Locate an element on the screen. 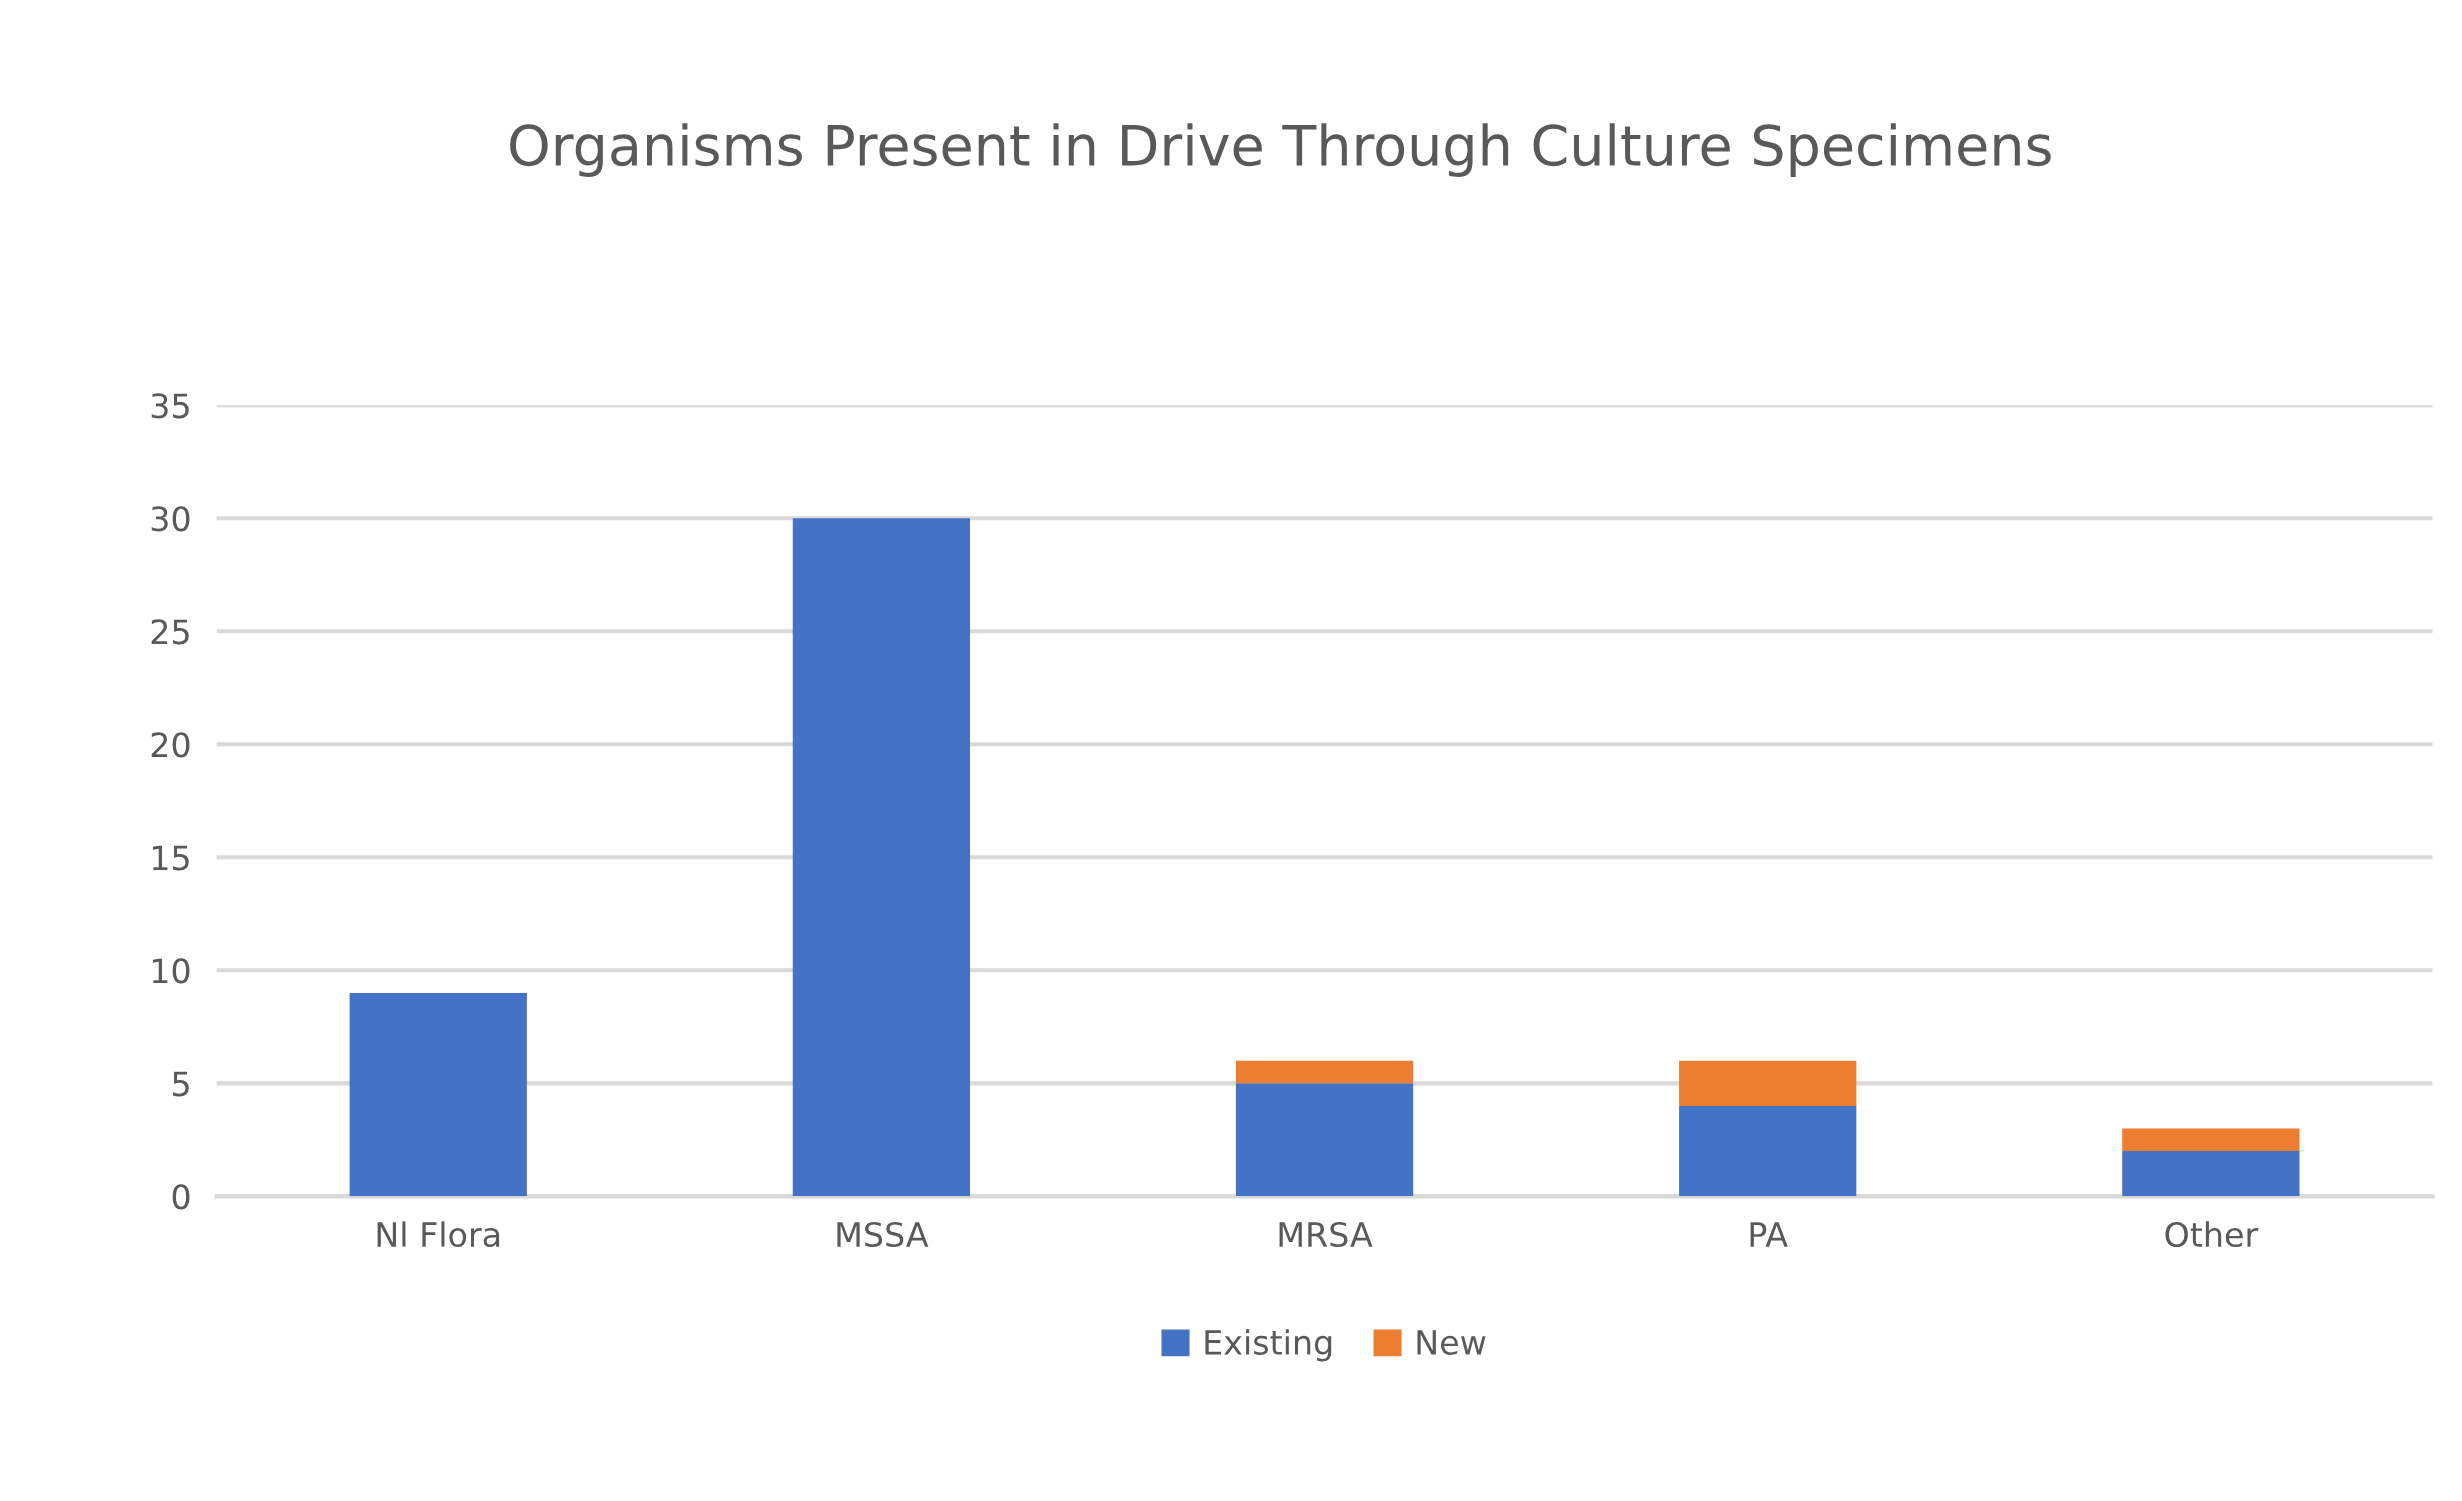 This screenshot has height=1501, width=2462. y-tick-label: 5 is located at coordinates (181, 1084).